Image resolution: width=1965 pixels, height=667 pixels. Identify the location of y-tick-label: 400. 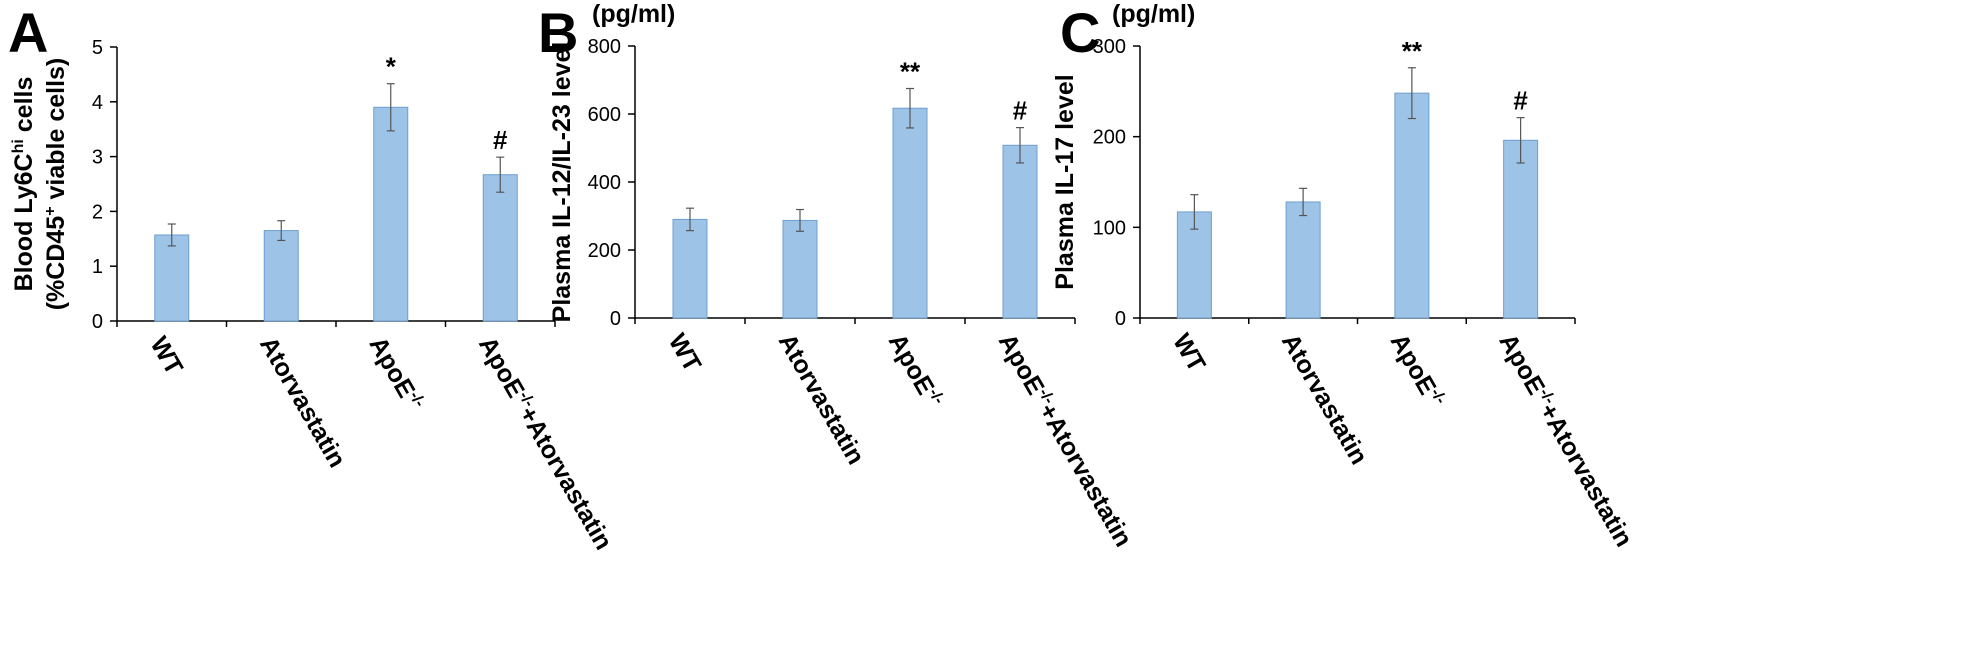
(604, 183).